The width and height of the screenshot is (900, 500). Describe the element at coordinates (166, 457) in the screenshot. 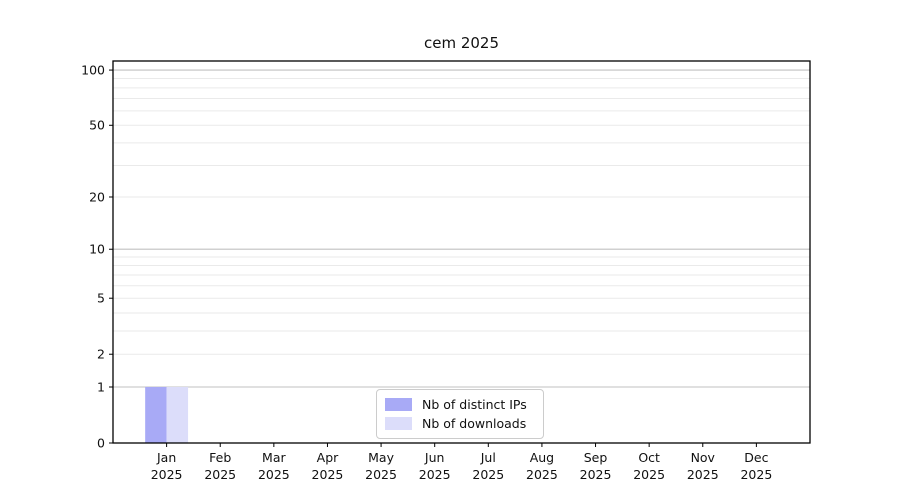

I see `x-tick-label-month: Jan` at that location.